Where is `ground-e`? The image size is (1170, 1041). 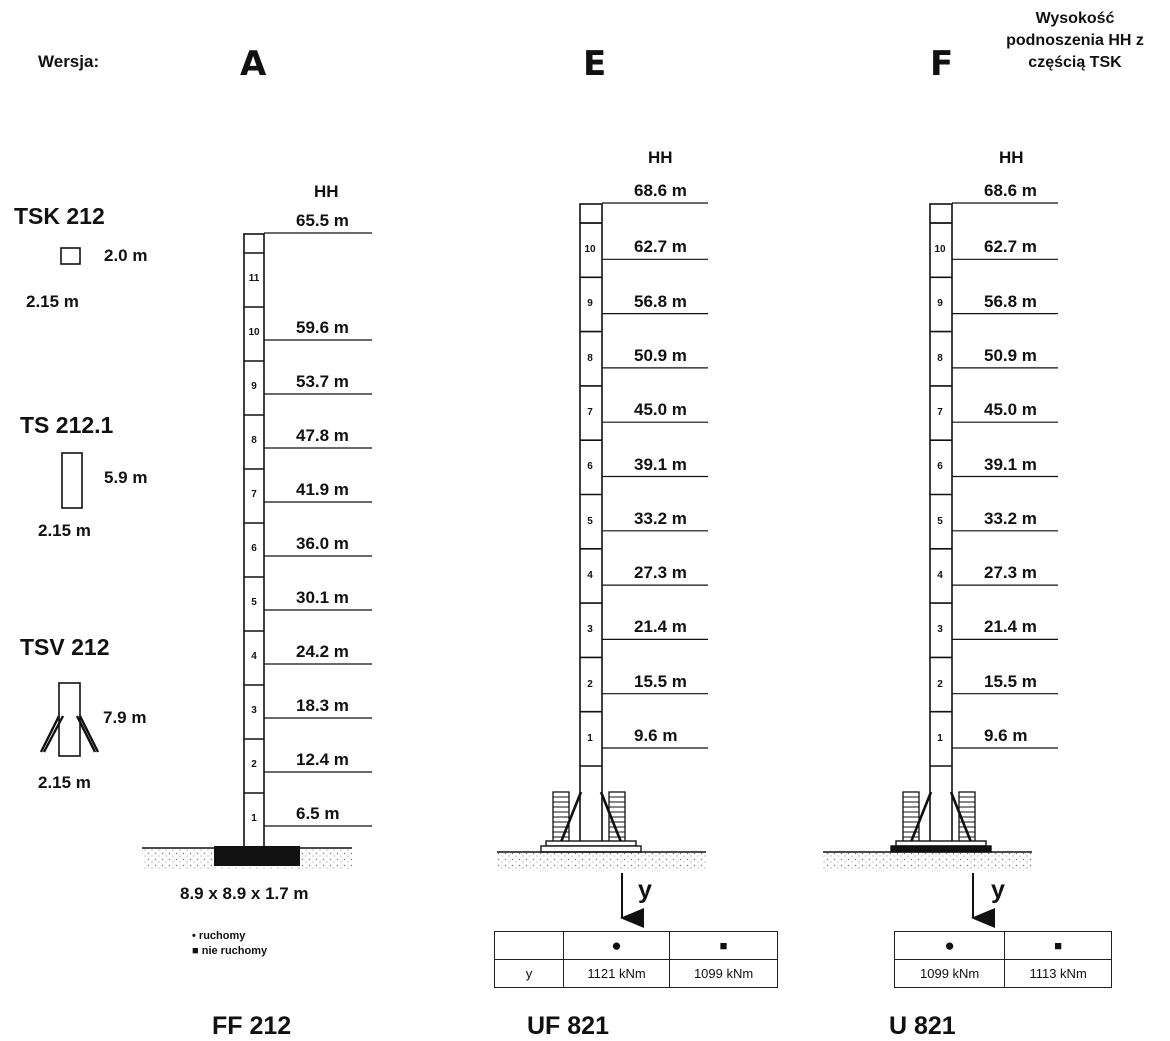
ground-e is located at coordinates (601, 861).